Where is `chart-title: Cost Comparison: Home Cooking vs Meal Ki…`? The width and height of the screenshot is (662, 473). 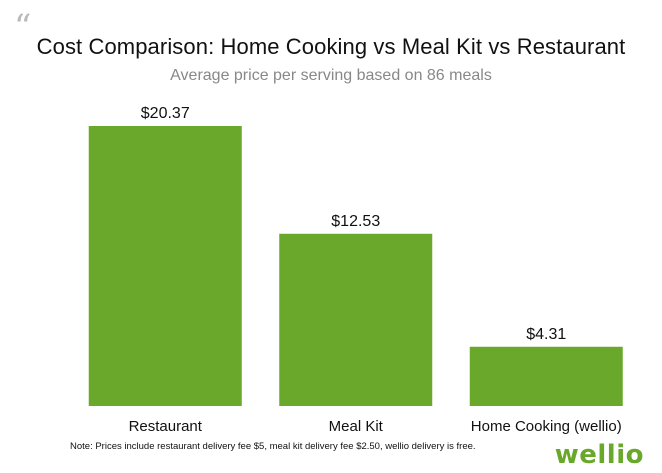 chart-title: Cost Comparison: Home Cooking vs Meal Ki… is located at coordinates (331, 46).